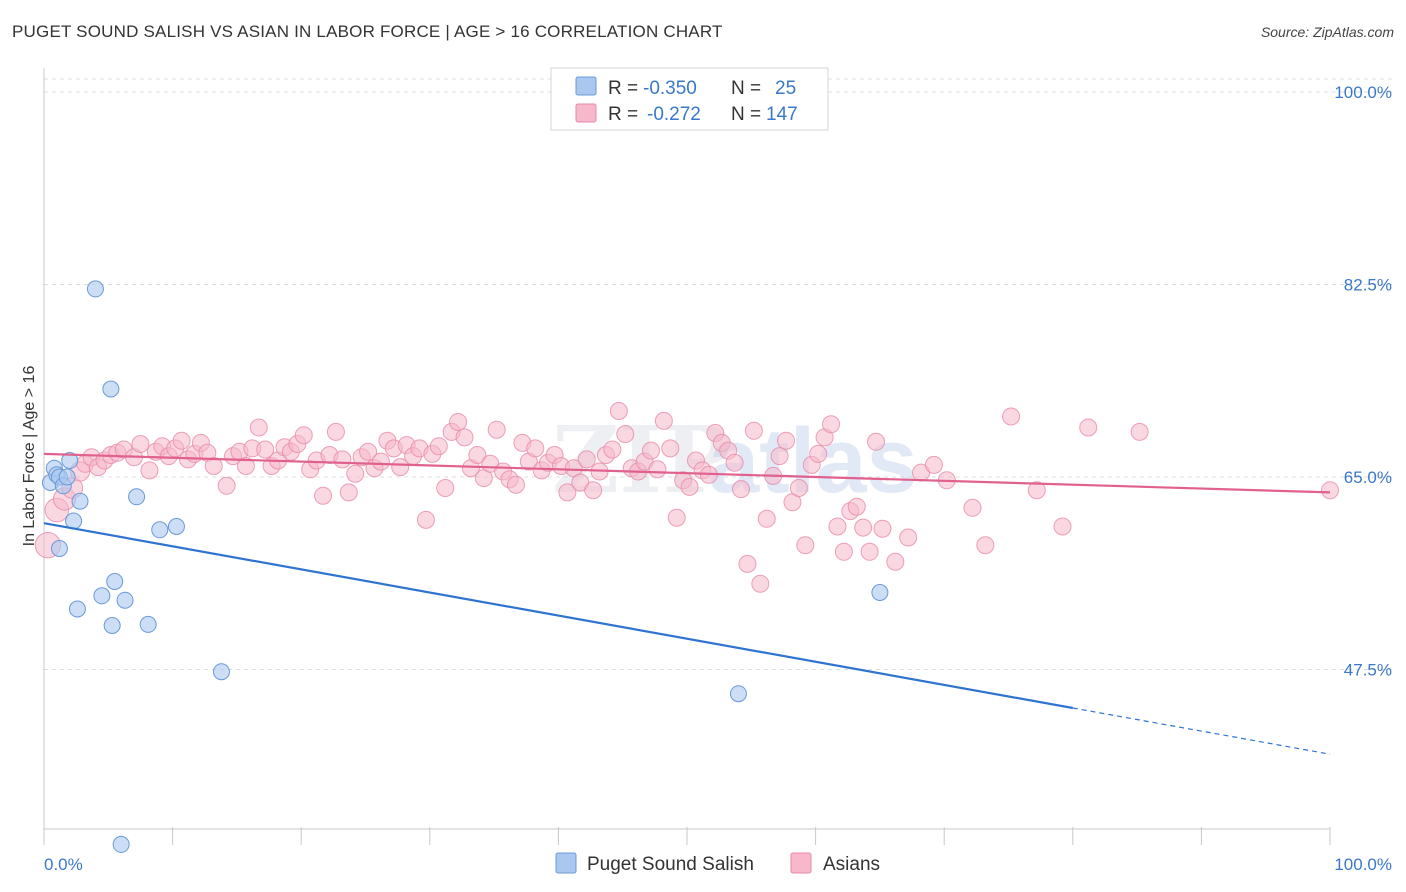 Image resolution: width=1406 pixels, height=892 pixels. Describe the element at coordinates (1363, 381) in the screenshot. I see `y-tick-labels: 100.0% 82.5% 65.0% 47.5%` at that location.